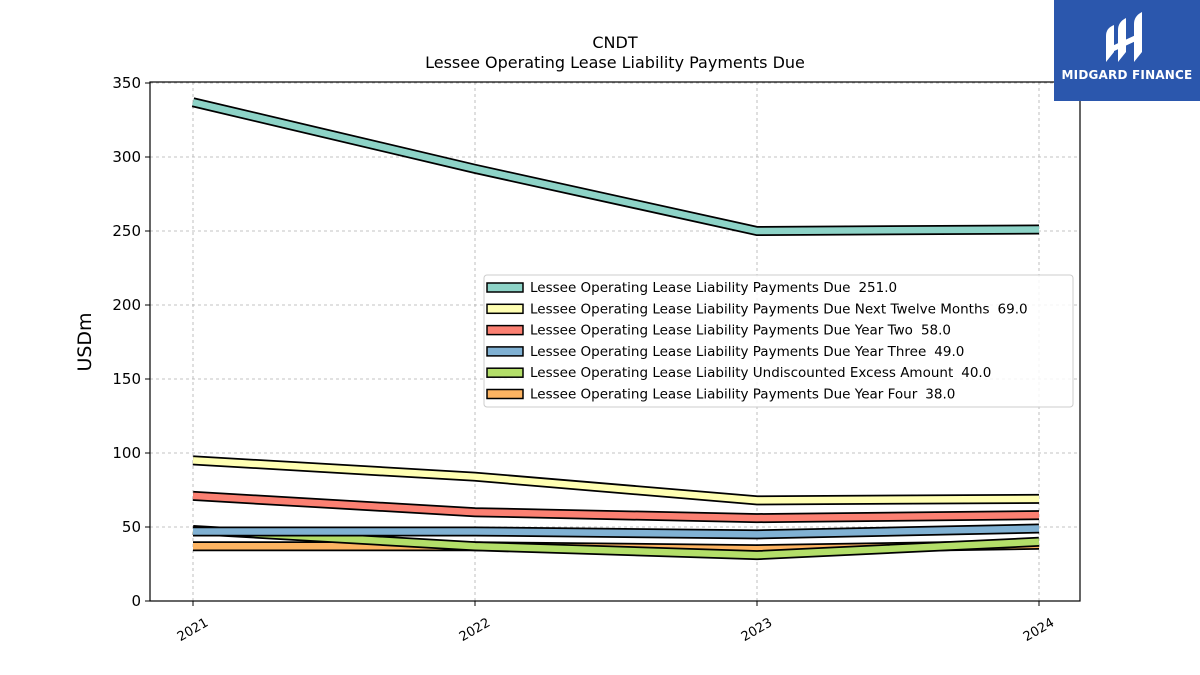 This screenshot has height=675, width=1200. What do you see at coordinates (976, 373) in the screenshot?
I see `legend-series-value: 40.0` at bounding box center [976, 373].